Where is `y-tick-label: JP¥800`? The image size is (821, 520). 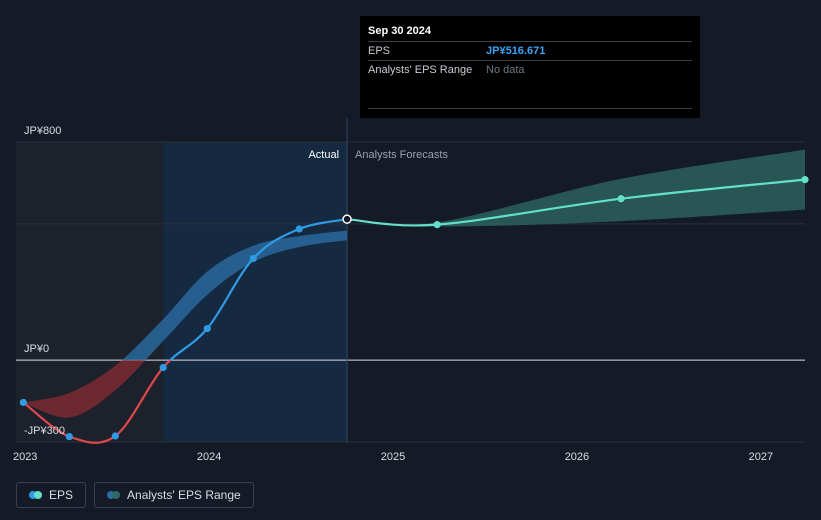 y-tick-label: JP¥800 is located at coordinates (42, 131).